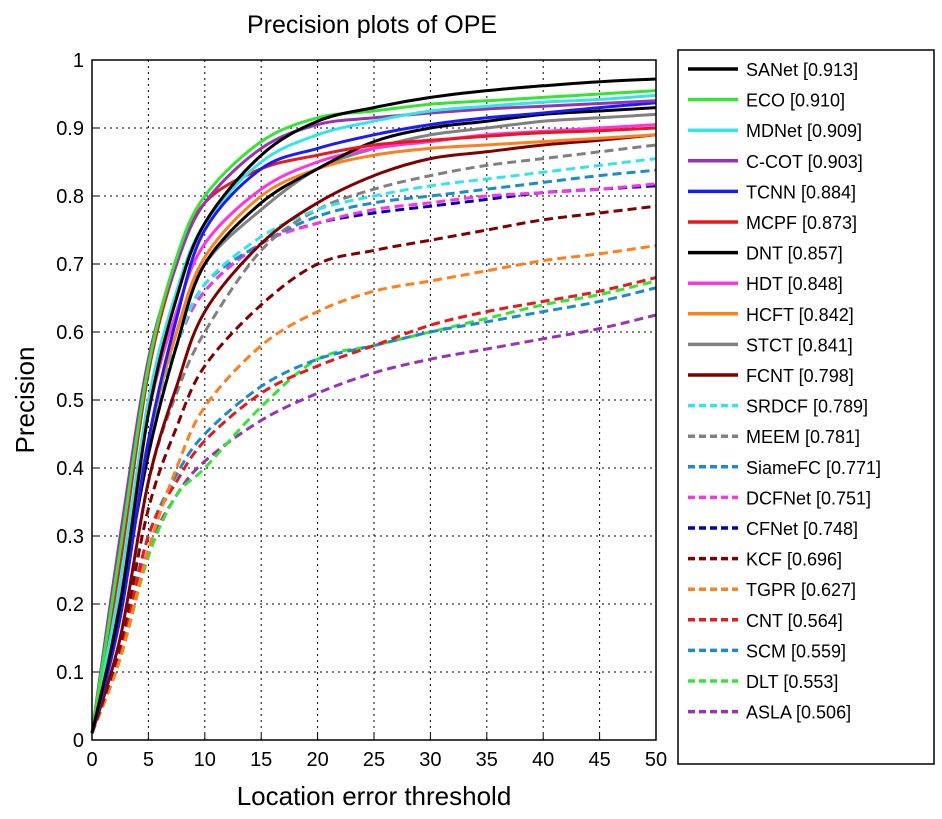  I want to click on legend-label-stct: STCT [0.841], so click(799, 345).